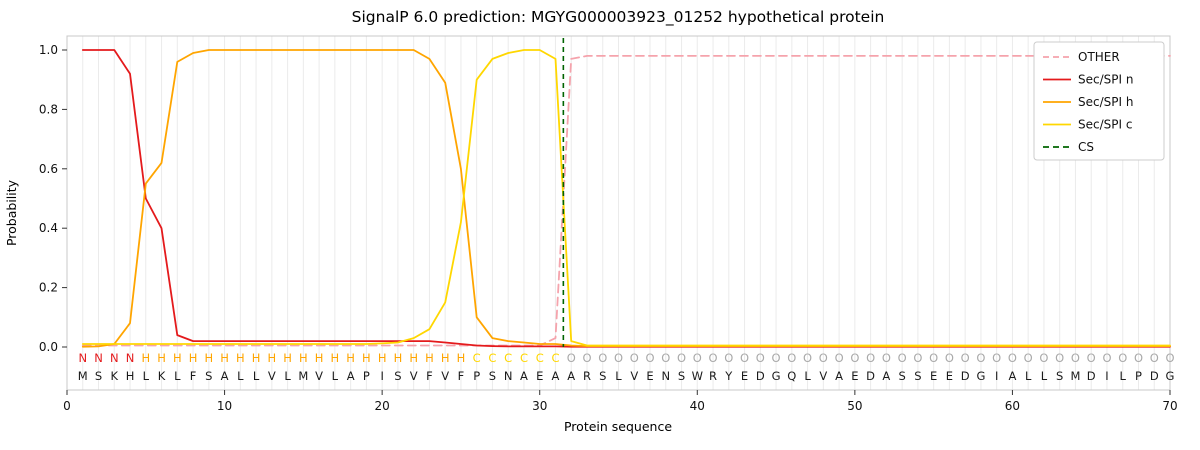  What do you see at coordinates (1170, 376) in the screenshot?
I see `residue-letter: G` at bounding box center [1170, 376].